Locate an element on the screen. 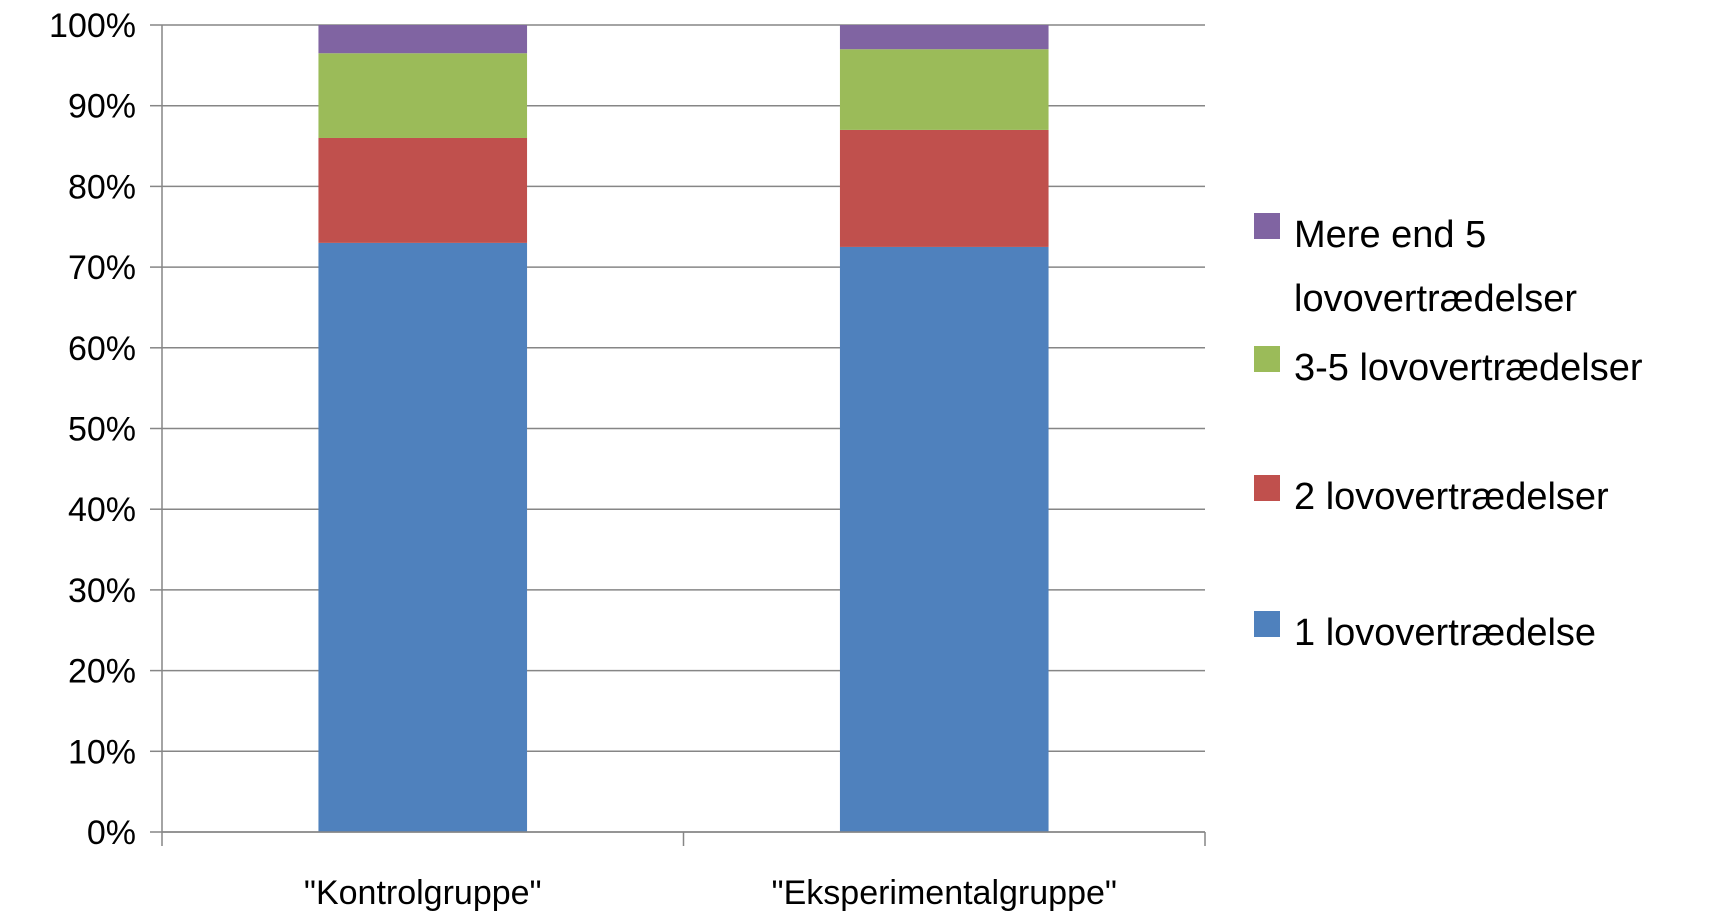  y-tick-label: 30% is located at coordinates (102, 591).